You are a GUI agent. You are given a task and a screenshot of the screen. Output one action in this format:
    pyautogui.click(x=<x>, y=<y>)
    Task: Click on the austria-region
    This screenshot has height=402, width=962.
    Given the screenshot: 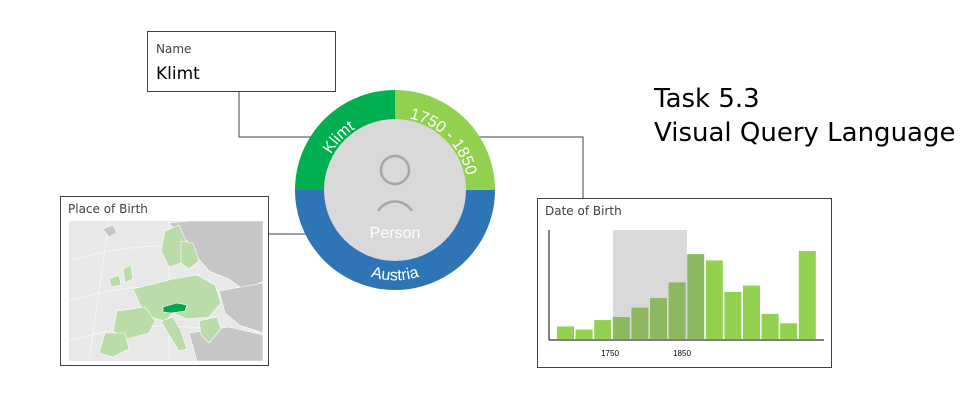 What is the action you would take?
    pyautogui.click(x=175, y=308)
    